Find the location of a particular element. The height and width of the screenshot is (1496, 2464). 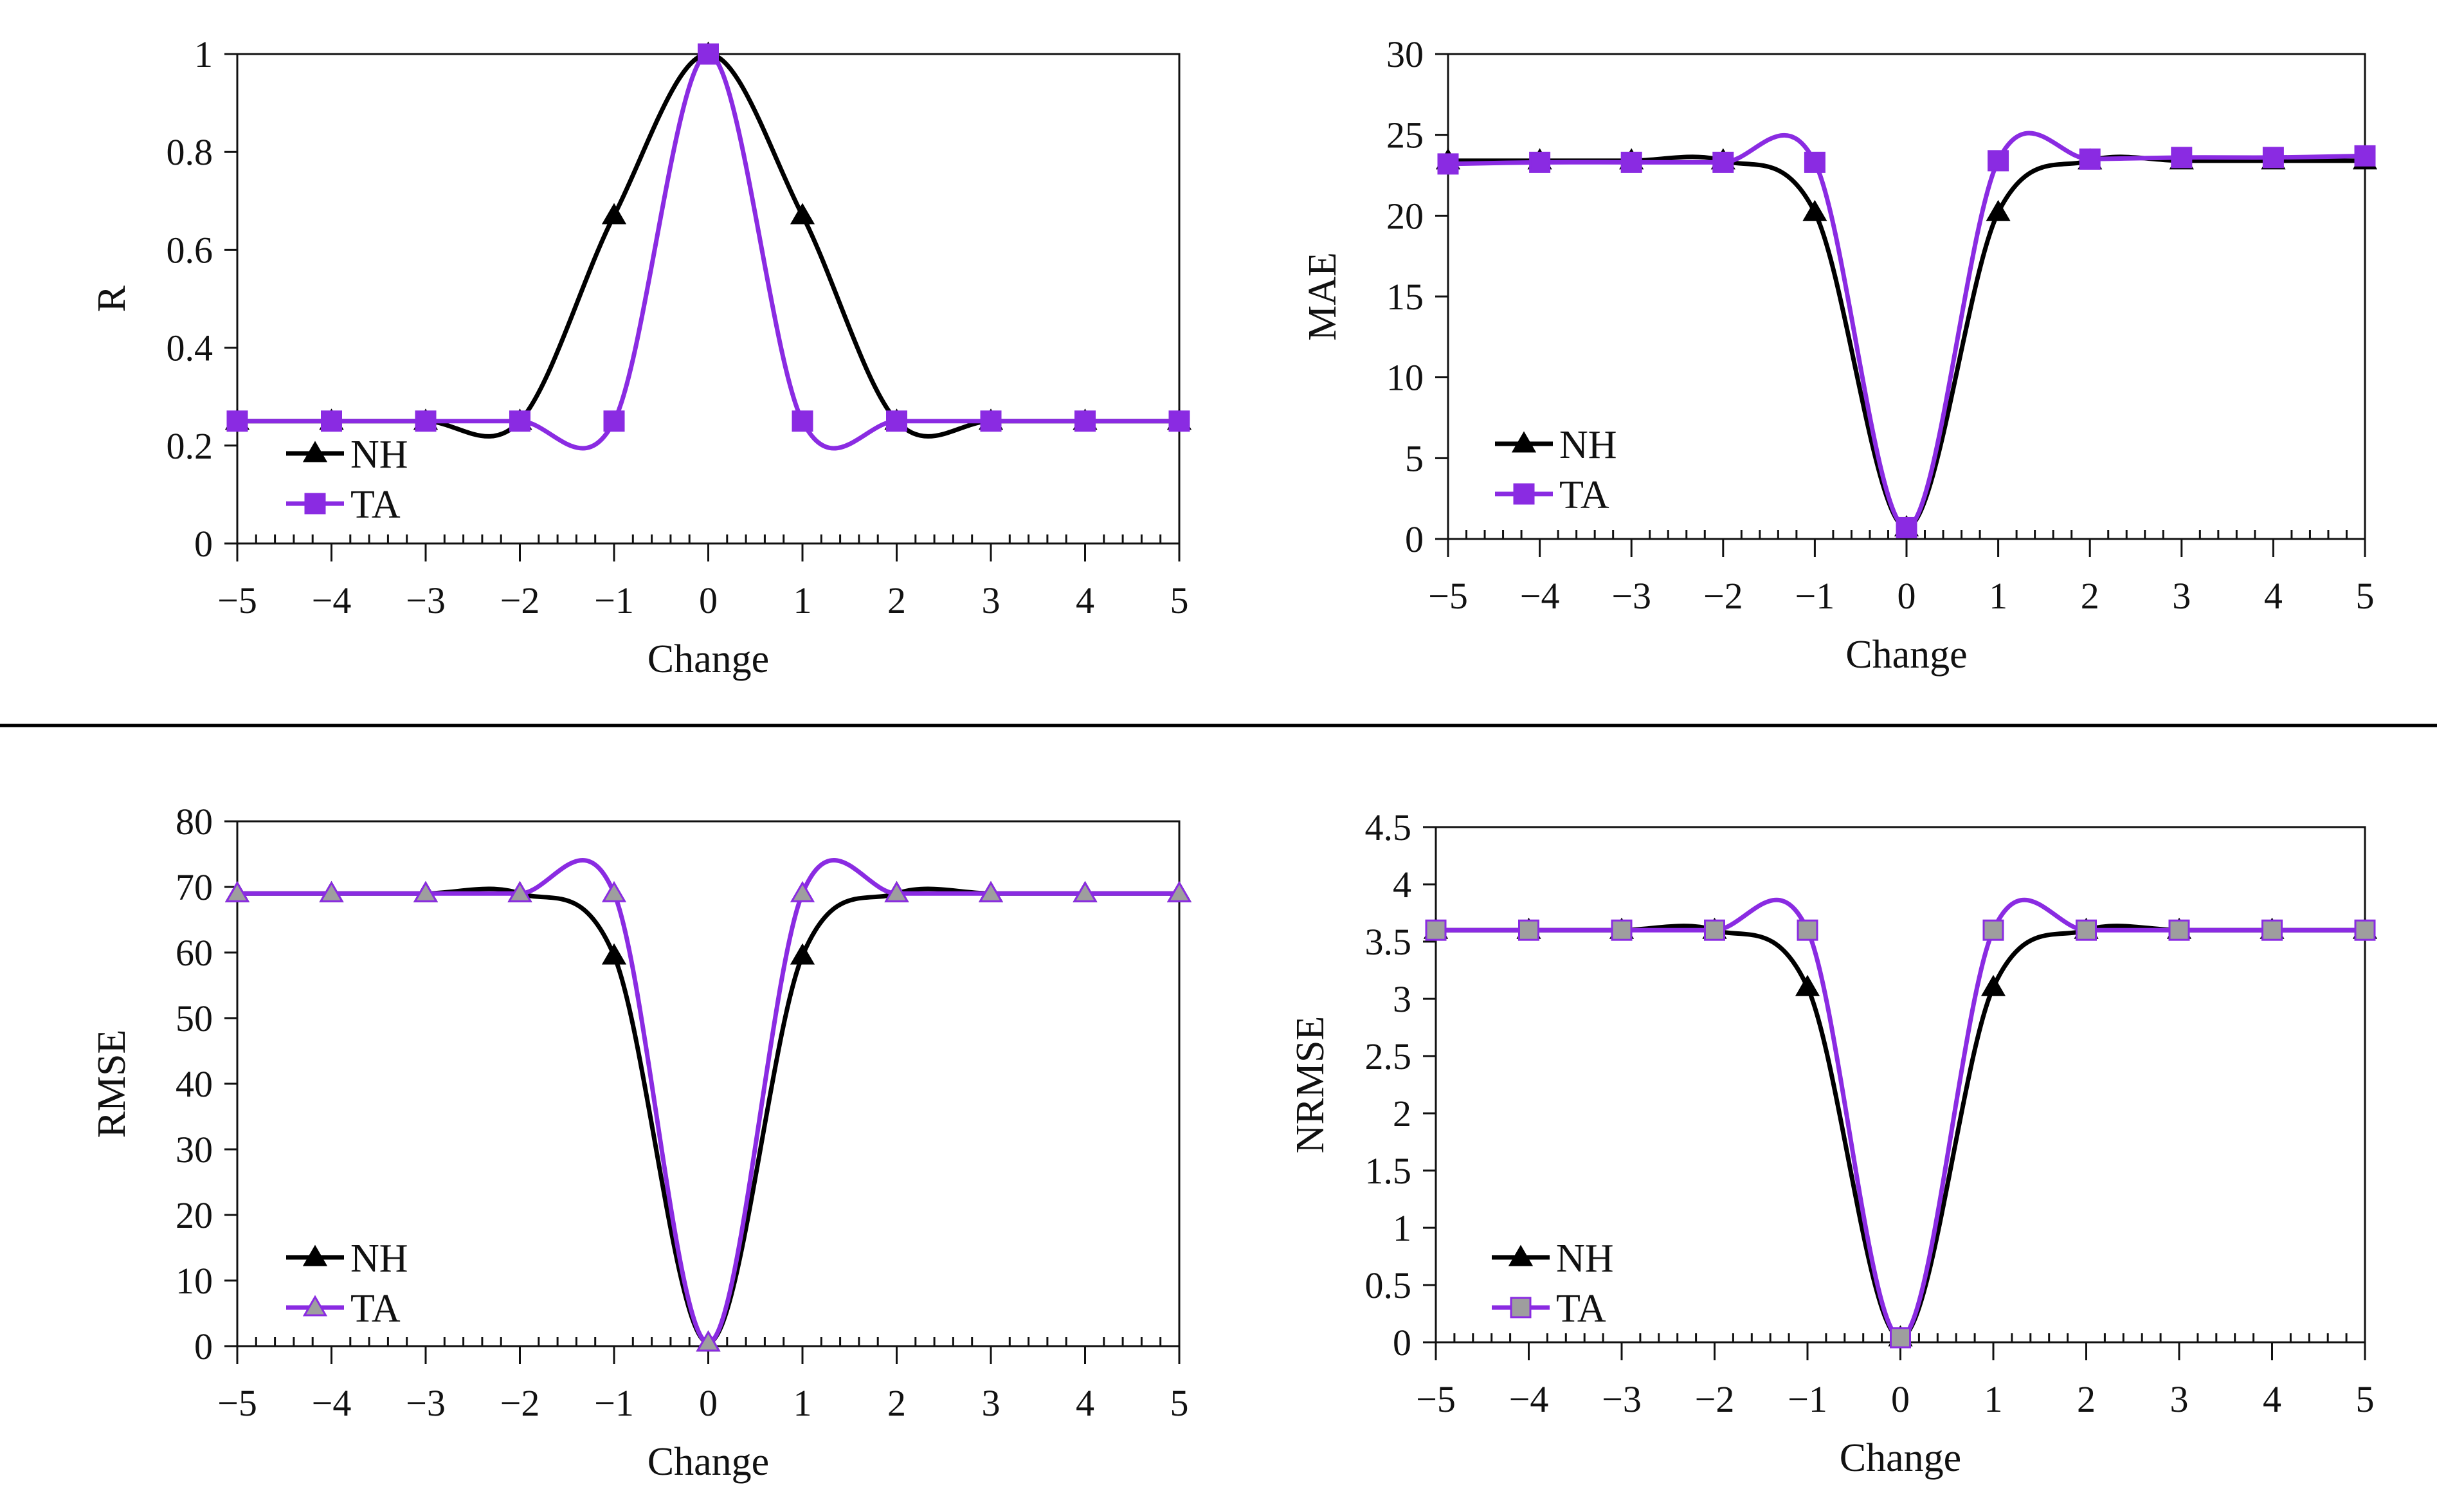

y-tick-label: 2 is located at coordinates (1402, 1114).